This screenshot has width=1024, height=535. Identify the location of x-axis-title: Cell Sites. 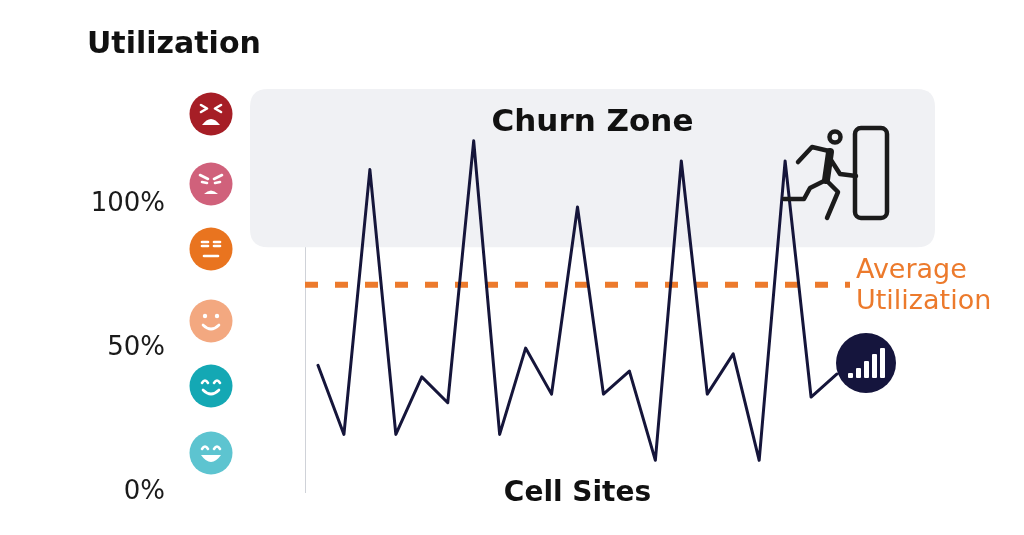
(577, 492).